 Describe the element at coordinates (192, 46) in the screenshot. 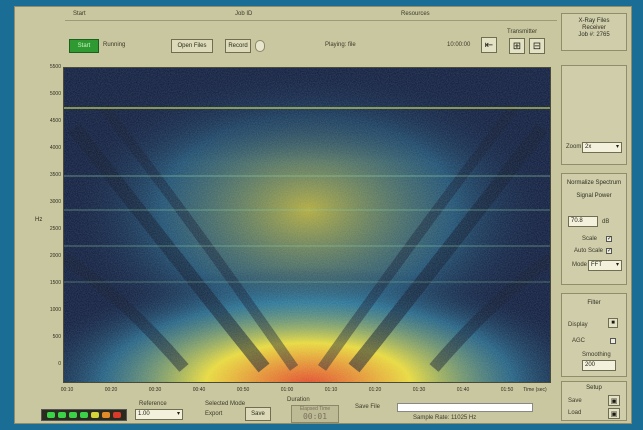

I see `open-files-button: Open Files` at that location.